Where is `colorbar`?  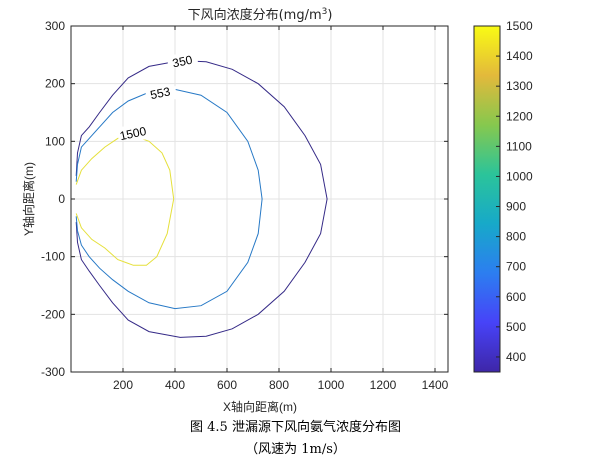 colorbar is located at coordinates (487, 199).